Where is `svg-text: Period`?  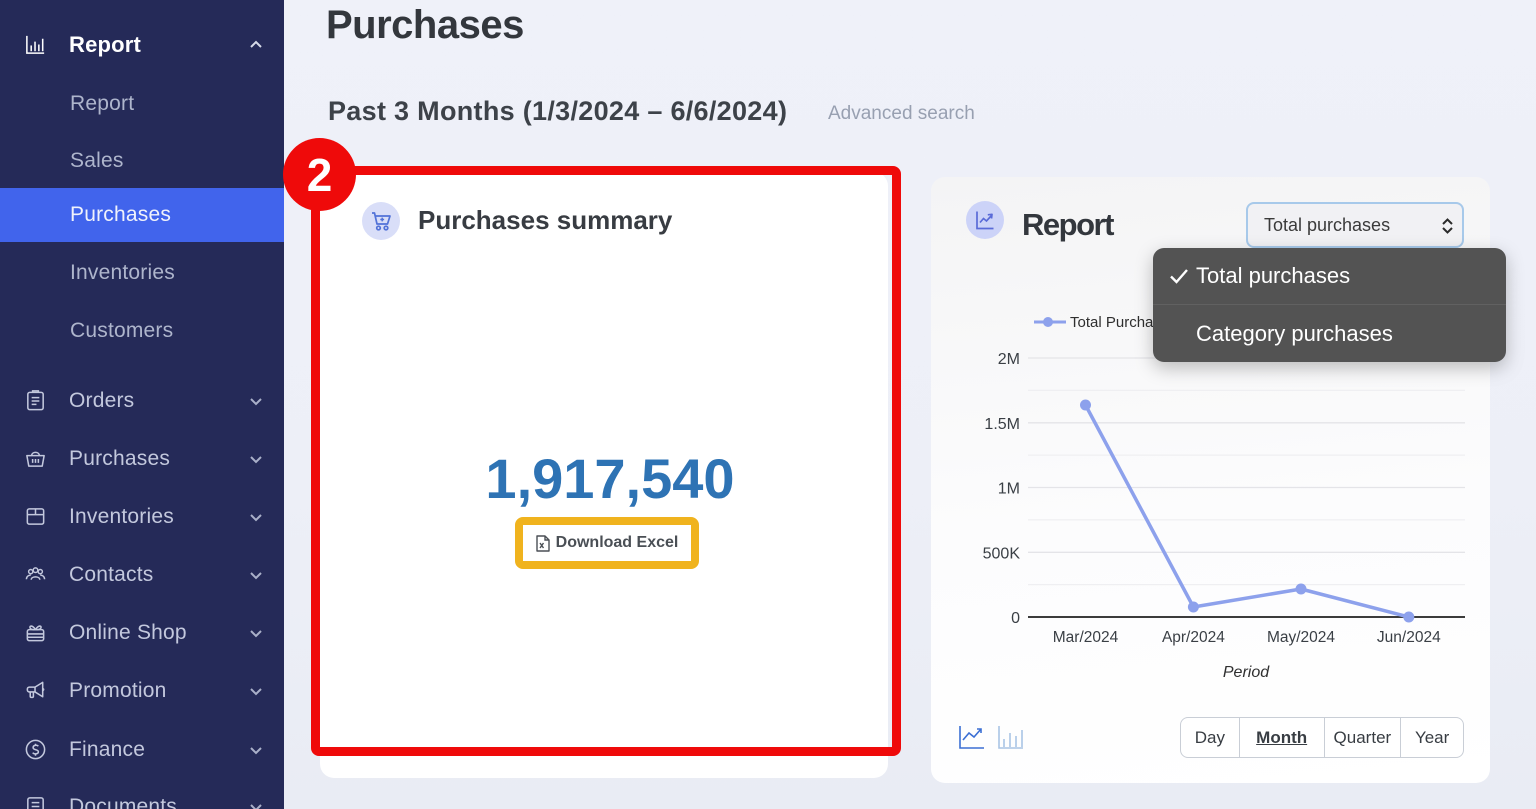 svg-text: Period is located at coordinates (1246, 672).